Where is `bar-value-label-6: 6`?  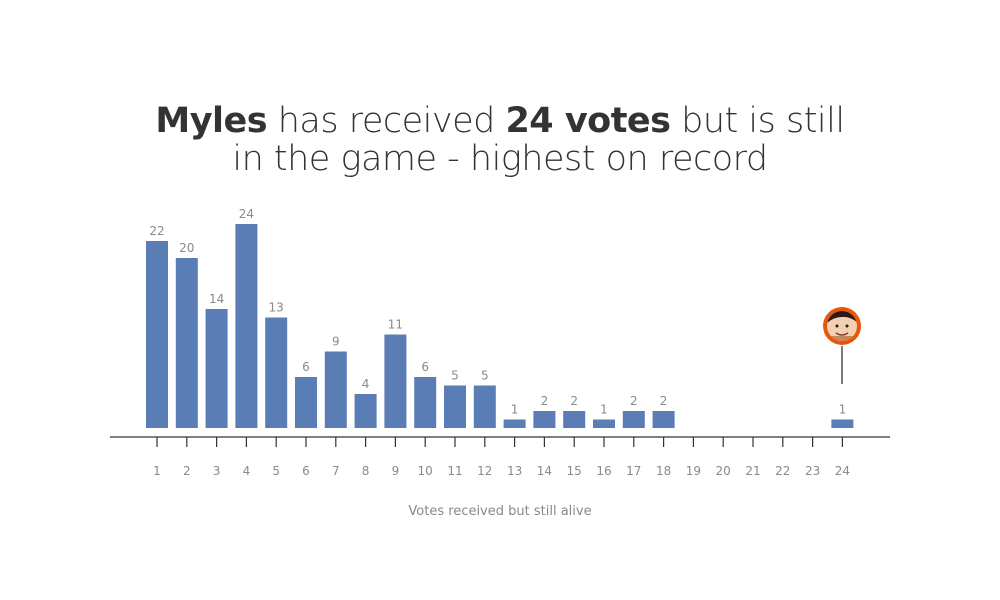
bar-value-label-6: 6 is located at coordinates (306, 367).